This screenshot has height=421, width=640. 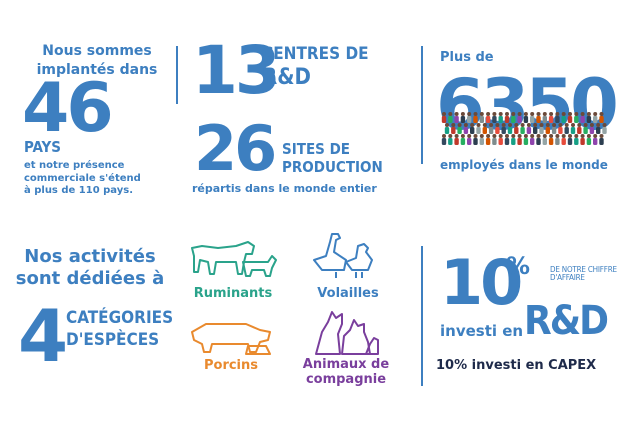 What do you see at coordinates (348, 293) in the screenshot?
I see `category-volailles: Volailles` at bounding box center [348, 293].